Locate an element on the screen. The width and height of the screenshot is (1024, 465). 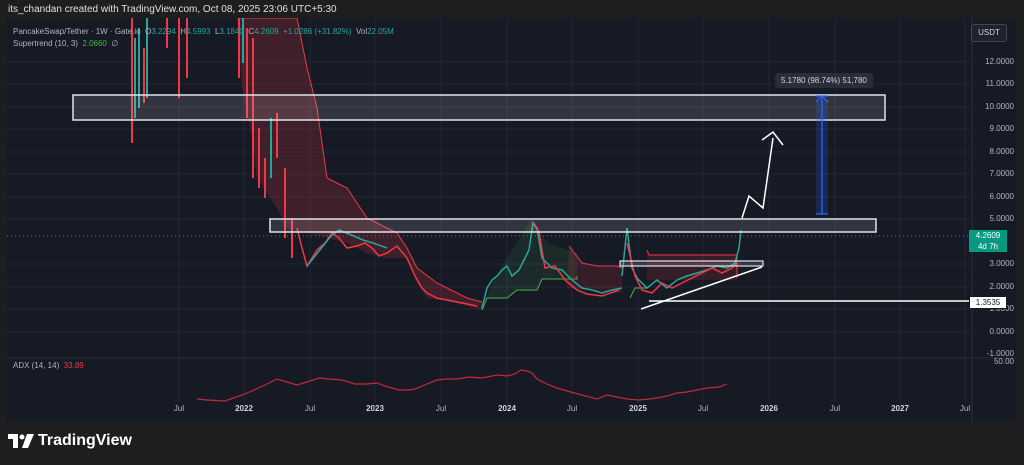
high-value: 4.5993 is located at coordinates (198, 31).